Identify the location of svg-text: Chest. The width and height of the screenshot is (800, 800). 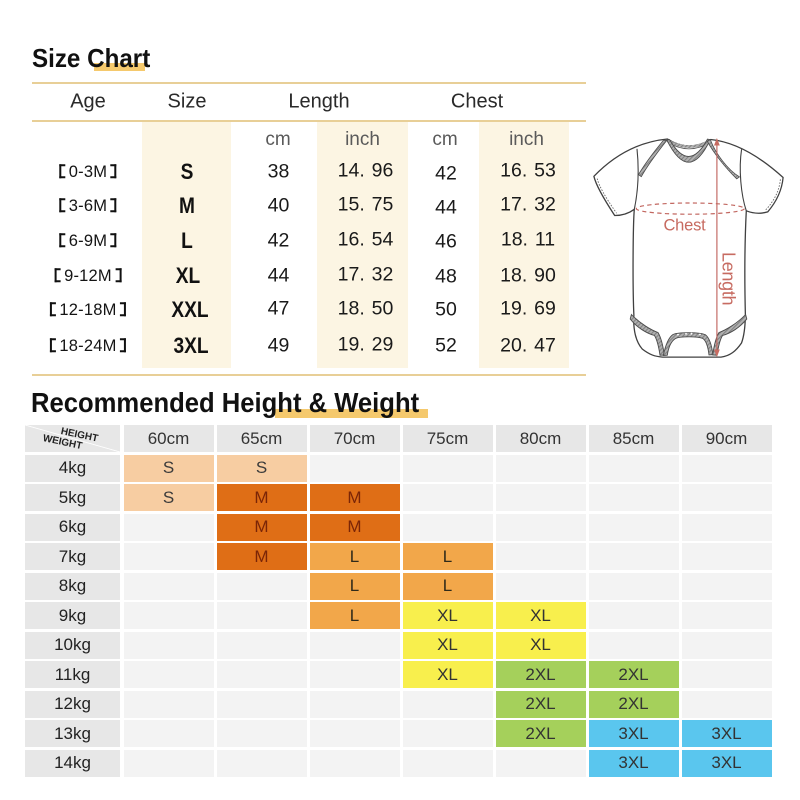
(684, 226).